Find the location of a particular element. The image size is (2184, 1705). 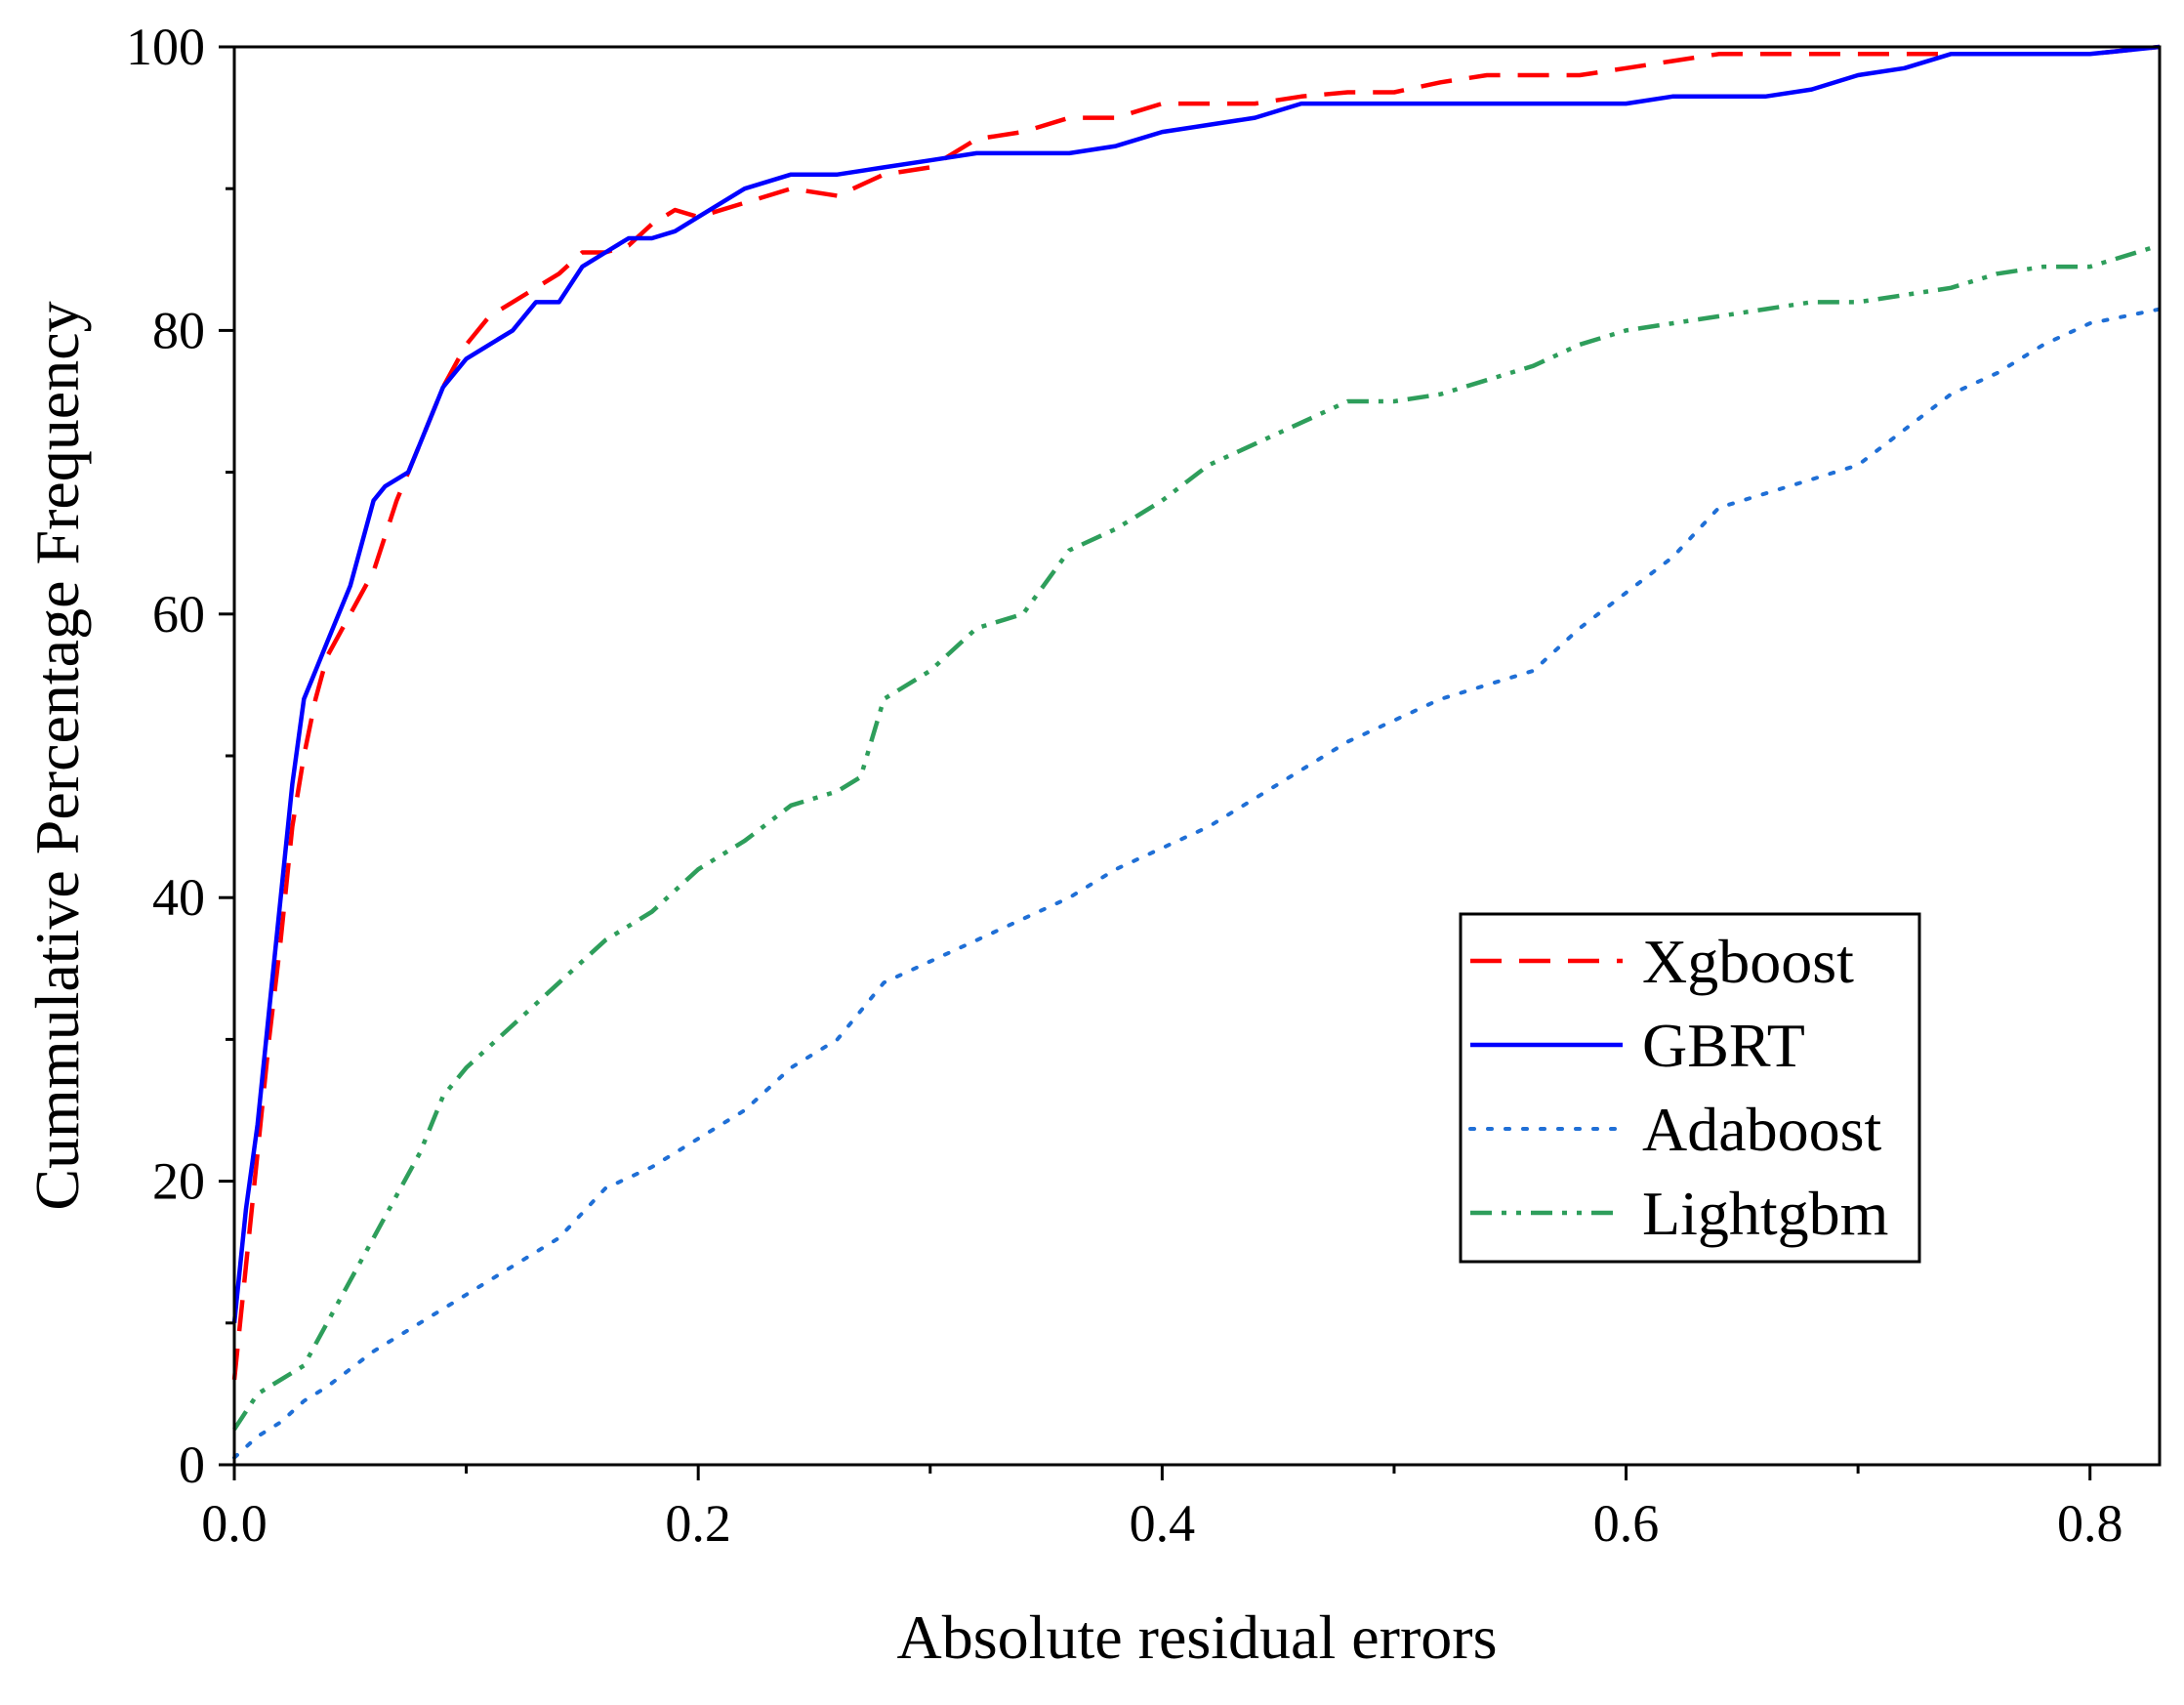

x-tick-label: 0.4 is located at coordinates (1163, 1523).